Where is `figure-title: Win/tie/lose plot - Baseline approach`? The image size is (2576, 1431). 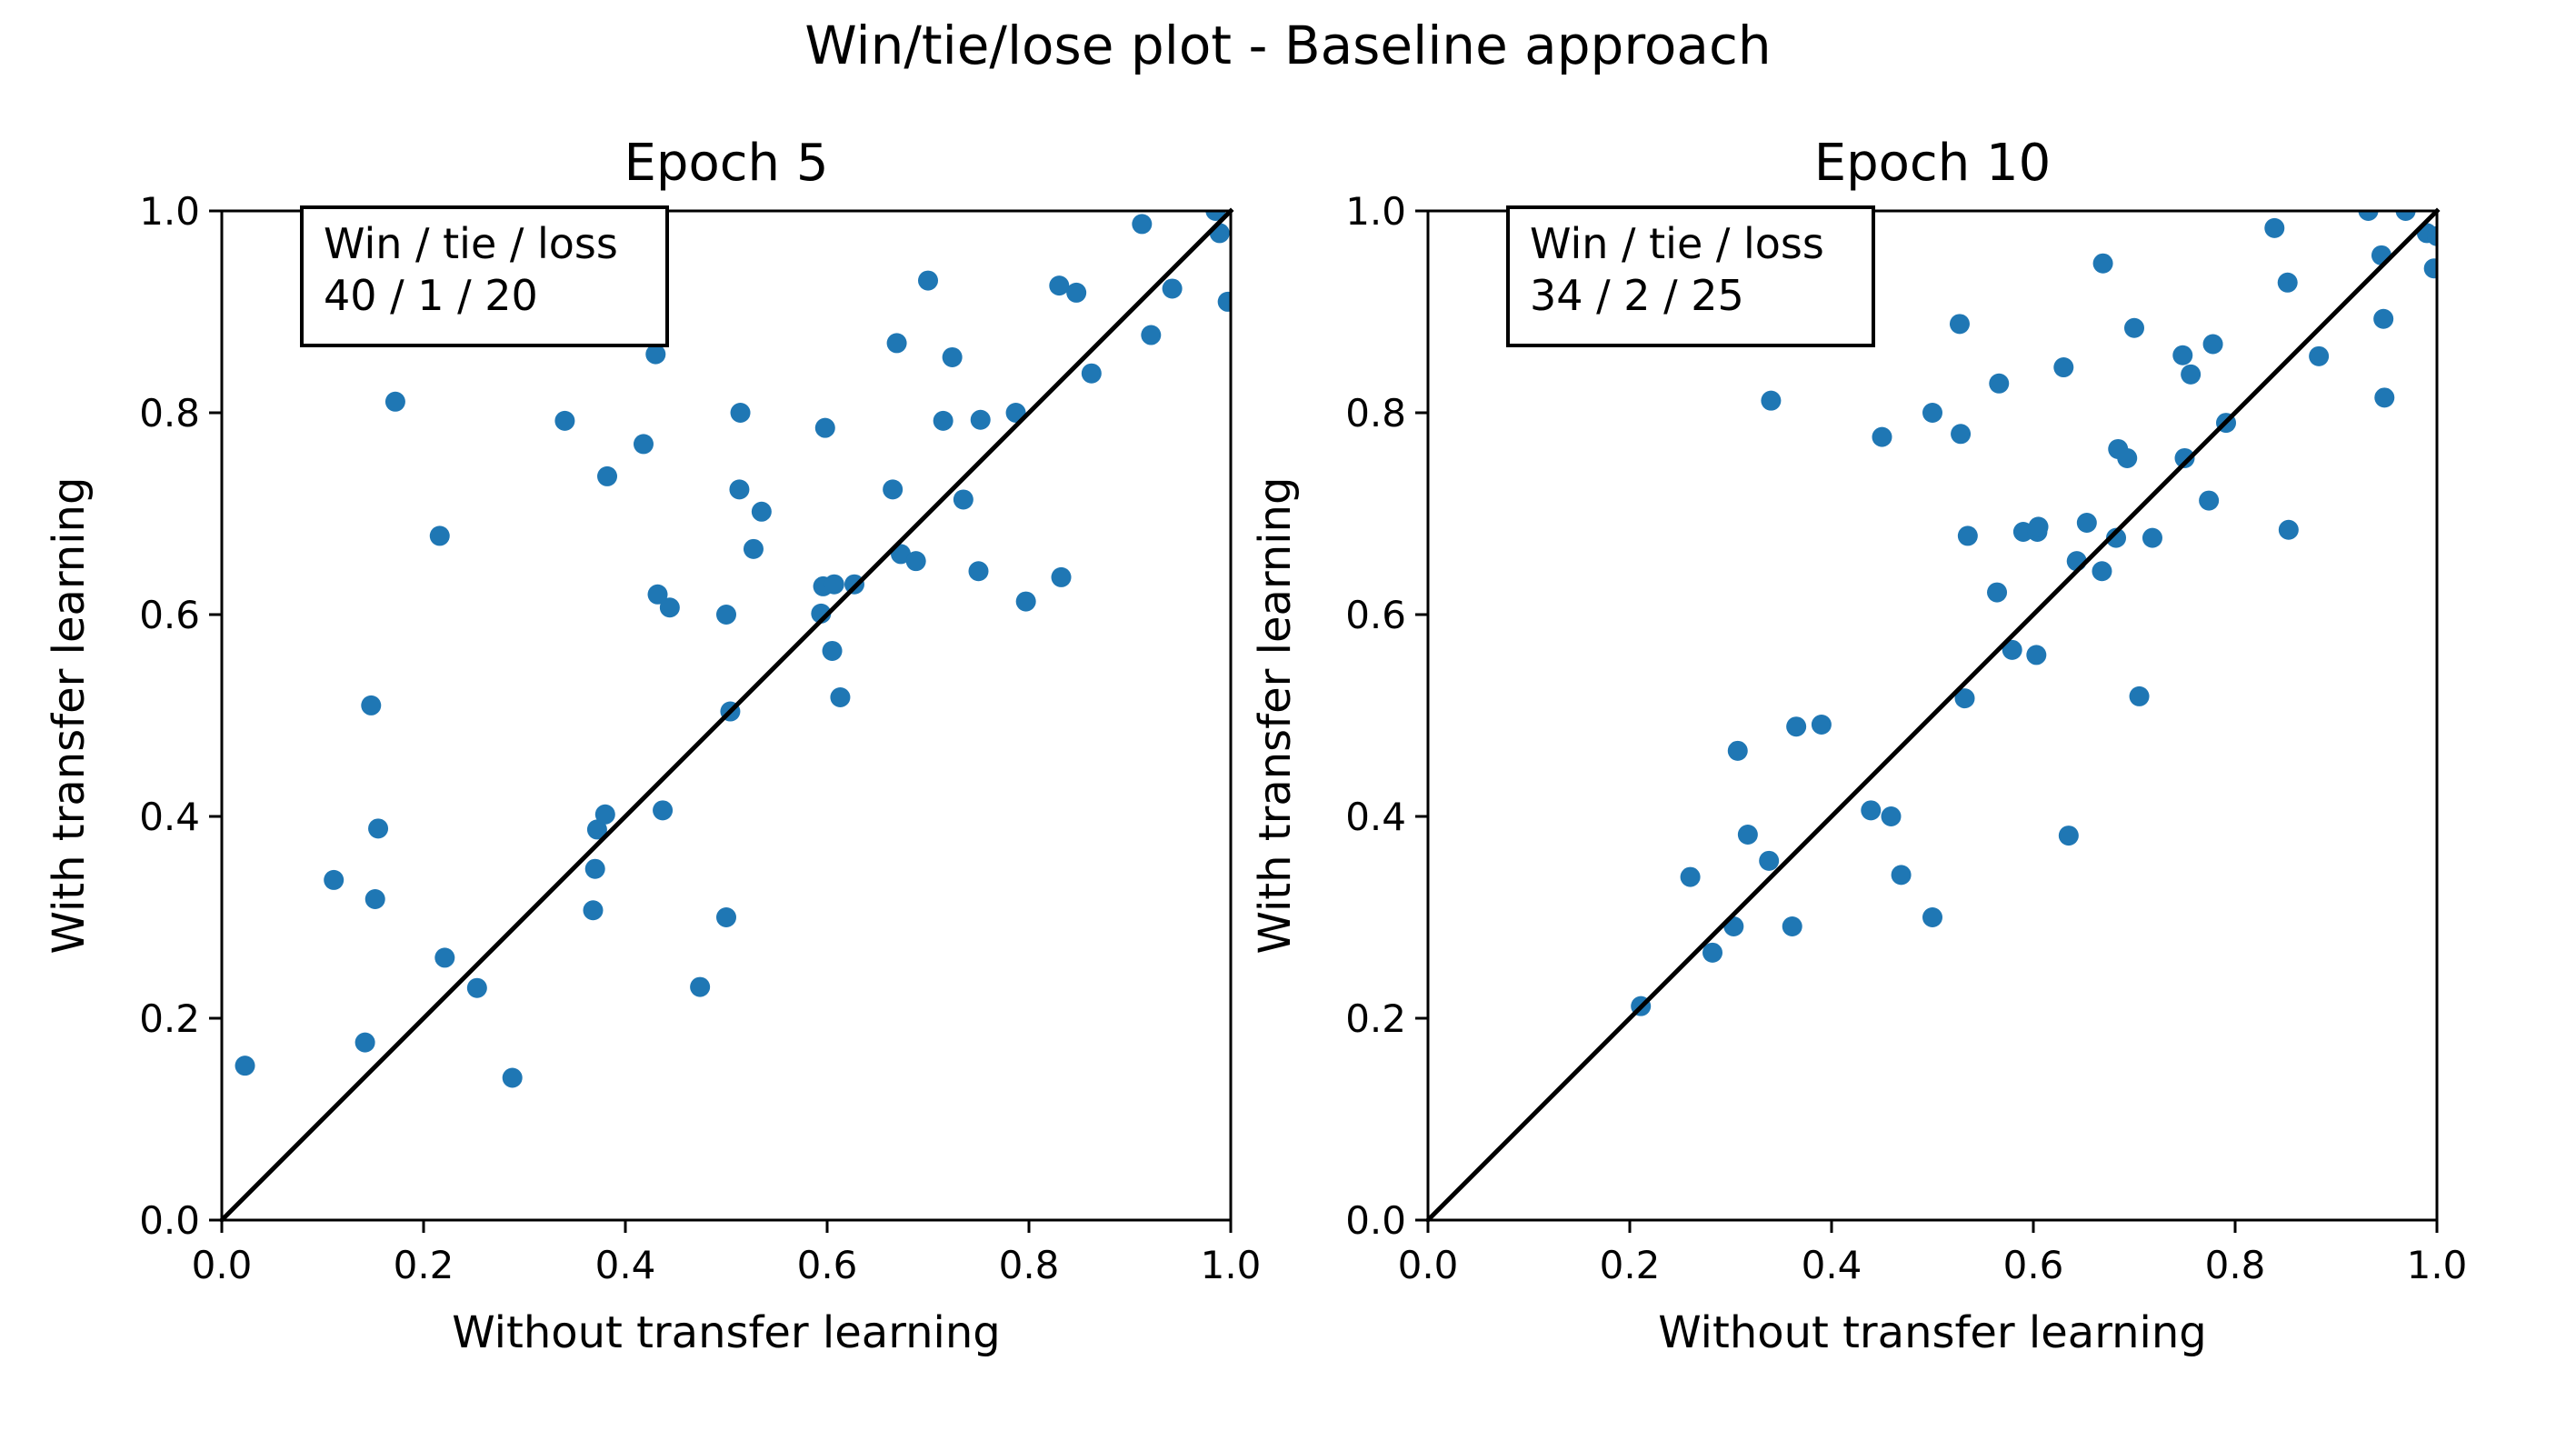
figure-title: Win/tie/lose plot - Baseline approach is located at coordinates (1287, 45).